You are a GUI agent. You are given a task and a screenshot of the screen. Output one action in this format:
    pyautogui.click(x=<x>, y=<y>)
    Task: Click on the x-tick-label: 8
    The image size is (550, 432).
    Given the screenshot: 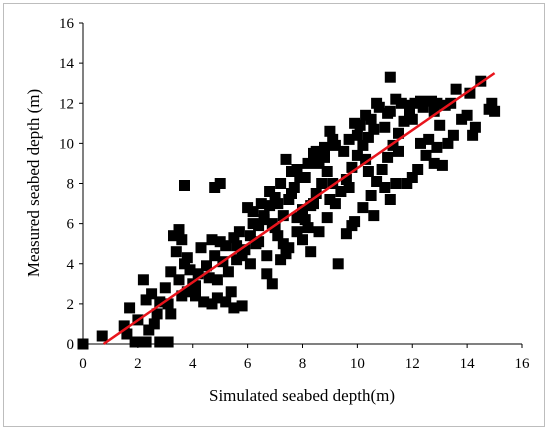 What is the action you would take?
    pyautogui.click(x=303, y=364)
    